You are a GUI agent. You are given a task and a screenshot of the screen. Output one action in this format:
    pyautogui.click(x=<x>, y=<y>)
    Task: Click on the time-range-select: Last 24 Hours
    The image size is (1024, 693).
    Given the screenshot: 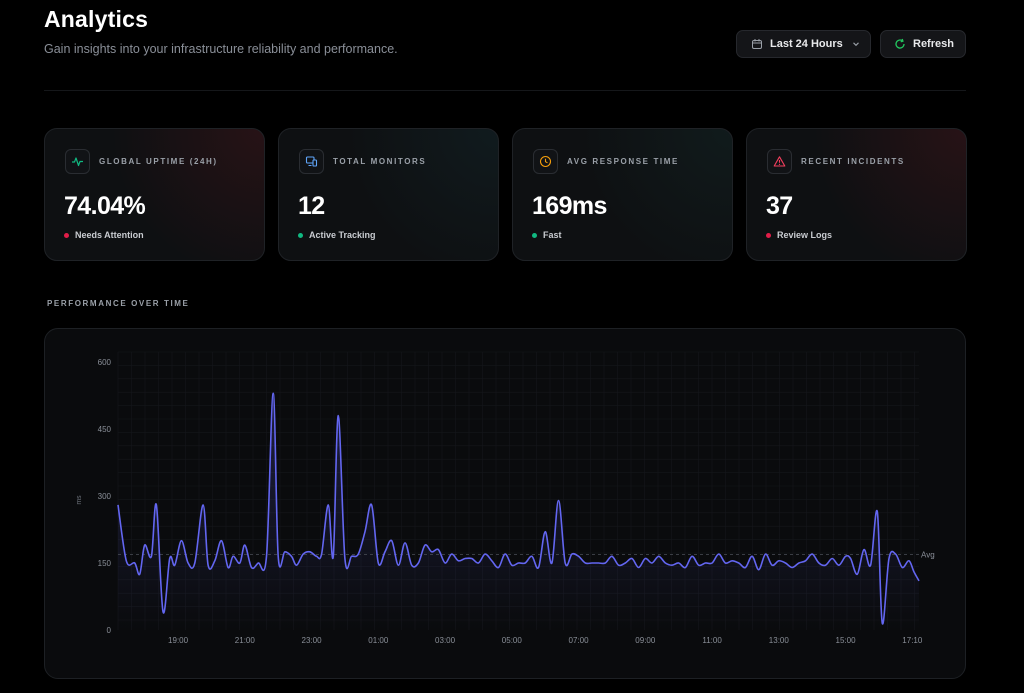 What is the action you would take?
    pyautogui.click(x=803, y=44)
    